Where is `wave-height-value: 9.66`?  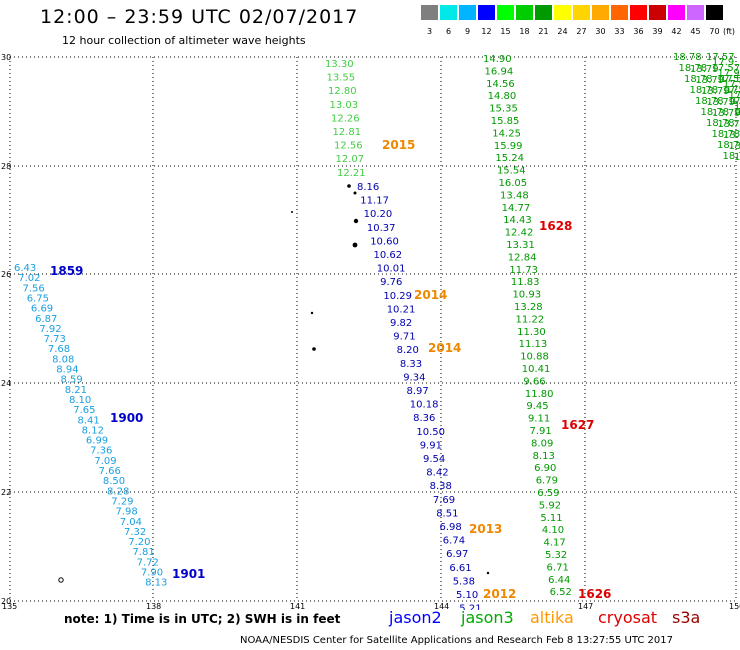 wave-height-value: 9.66 is located at coordinates (534, 381).